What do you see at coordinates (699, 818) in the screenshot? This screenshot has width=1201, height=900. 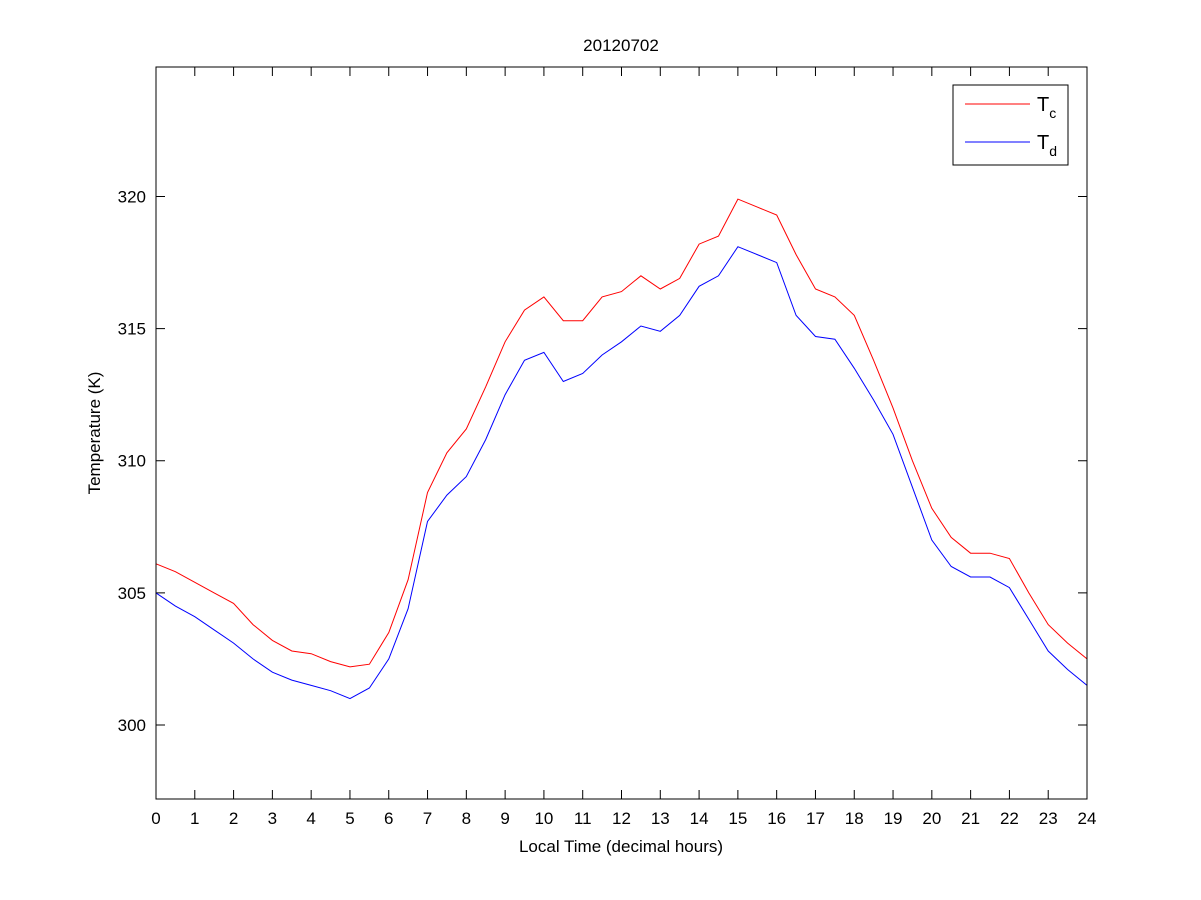 I see `x-tick-label: 14` at bounding box center [699, 818].